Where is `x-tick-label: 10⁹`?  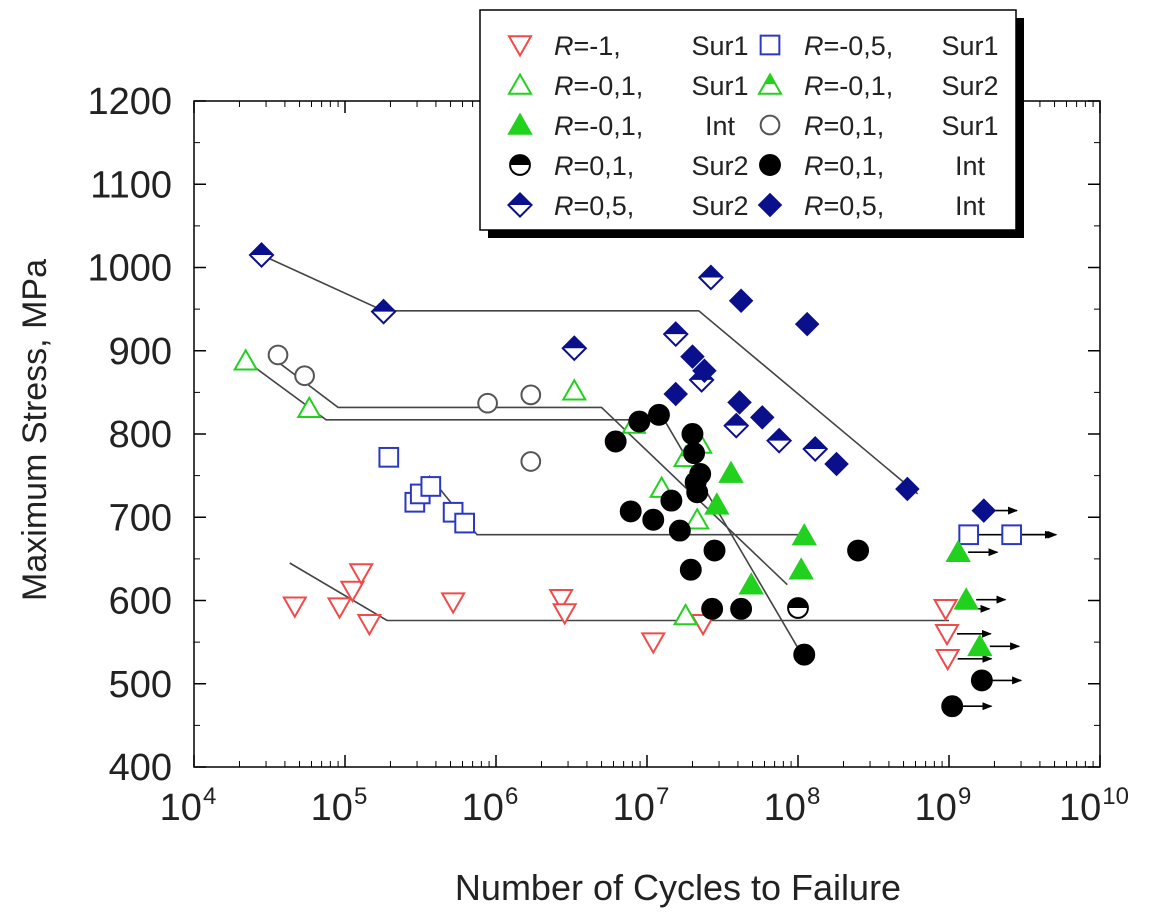
x-tick-label: 10⁹ is located at coordinates (943, 806).